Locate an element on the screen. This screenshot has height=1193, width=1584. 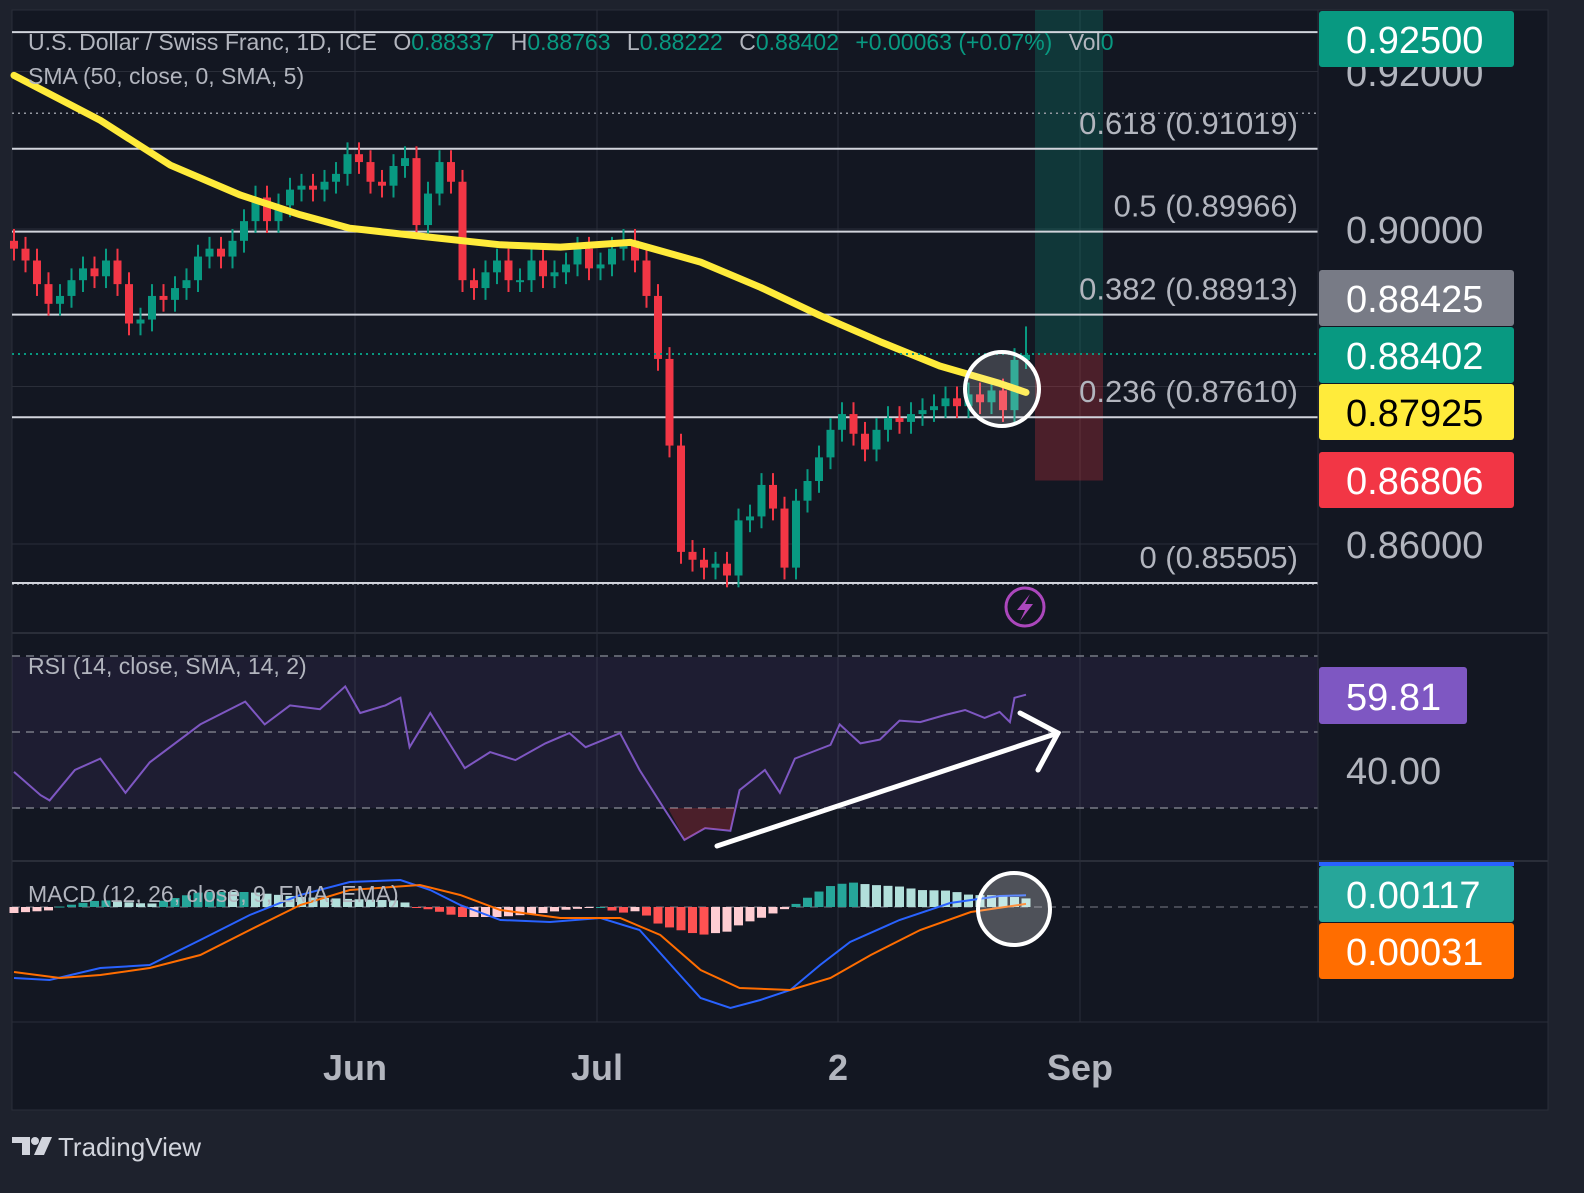
long-position-tool is located at coordinates (1069, 245).